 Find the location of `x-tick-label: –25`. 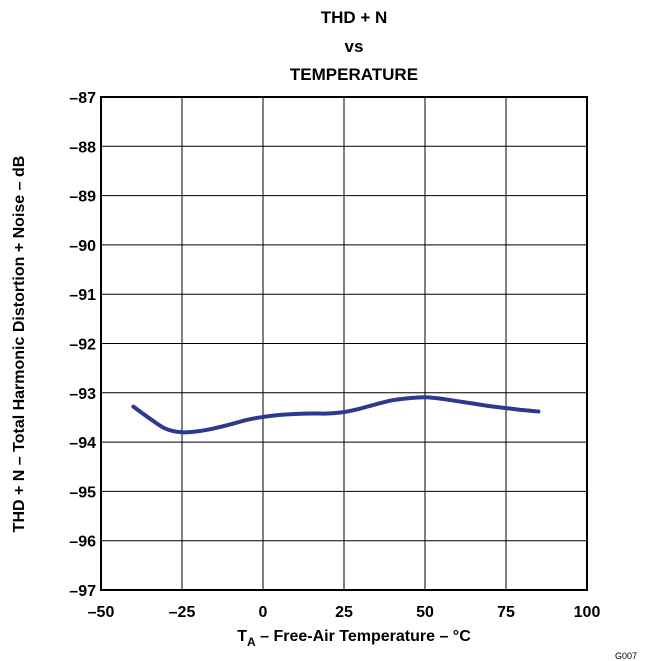

x-tick-label: –25 is located at coordinates (182, 612).